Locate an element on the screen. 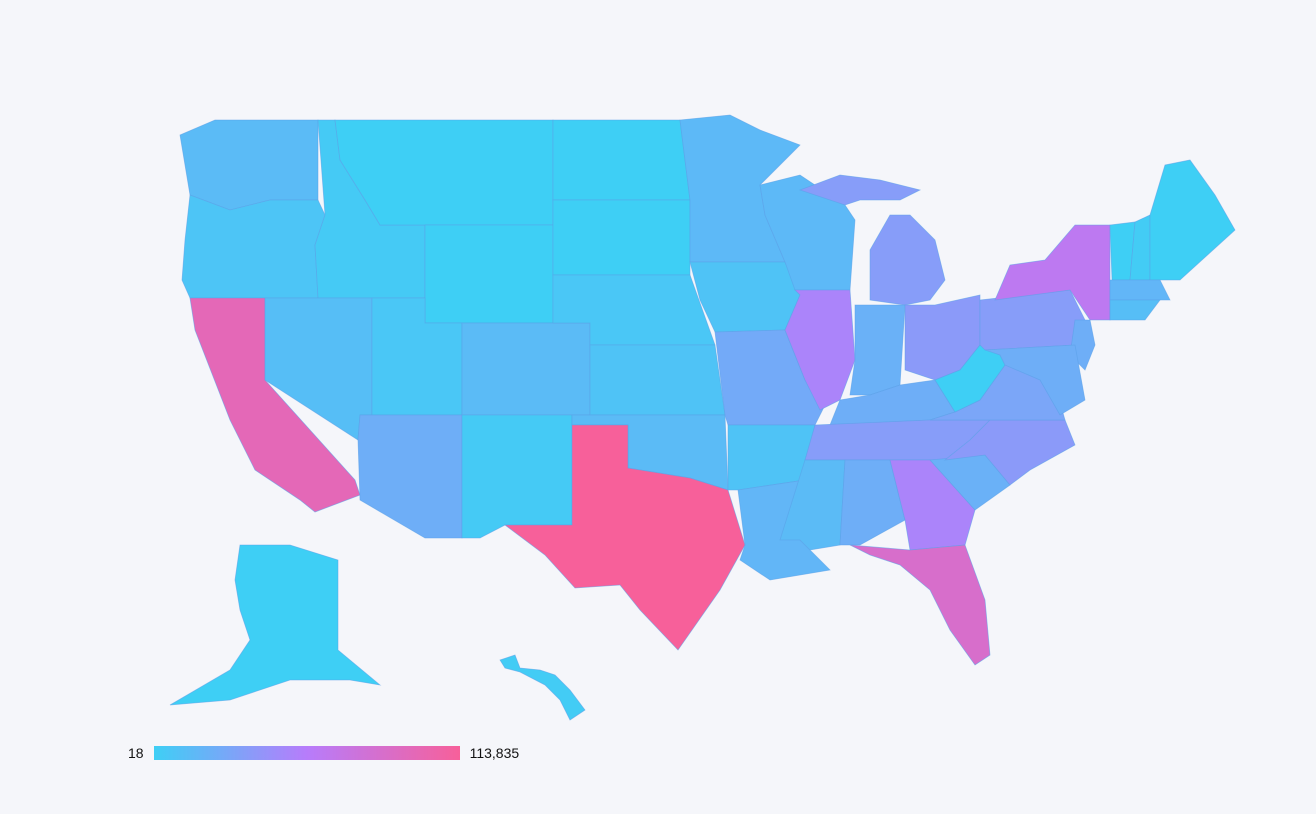 The width and height of the screenshot is (1316, 814). color-legend: 18 113,835 is located at coordinates (323, 753).